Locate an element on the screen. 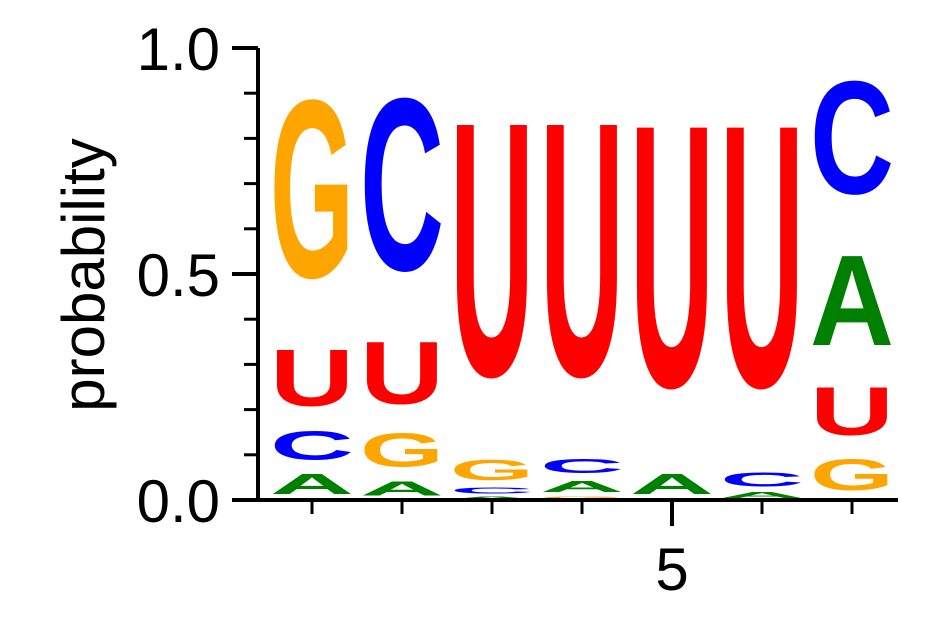 This screenshot has width=942, height=617. x-ticks: 5 is located at coordinates (582, 551).